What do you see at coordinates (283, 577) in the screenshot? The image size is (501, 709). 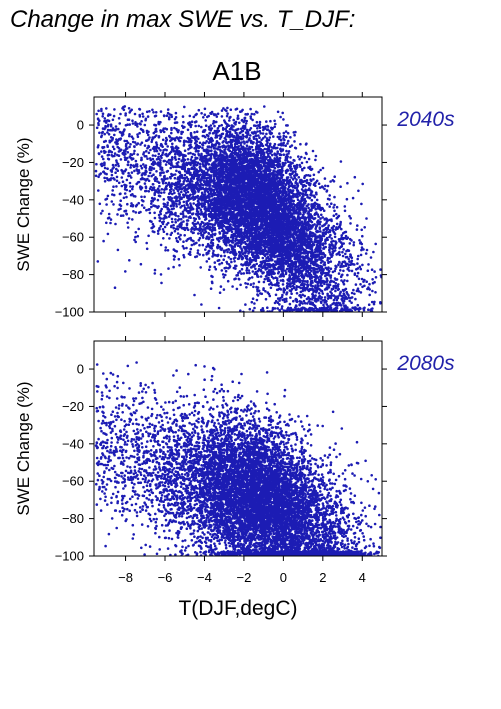 I see `x-tick-label: 0` at bounding box center [283, 577].